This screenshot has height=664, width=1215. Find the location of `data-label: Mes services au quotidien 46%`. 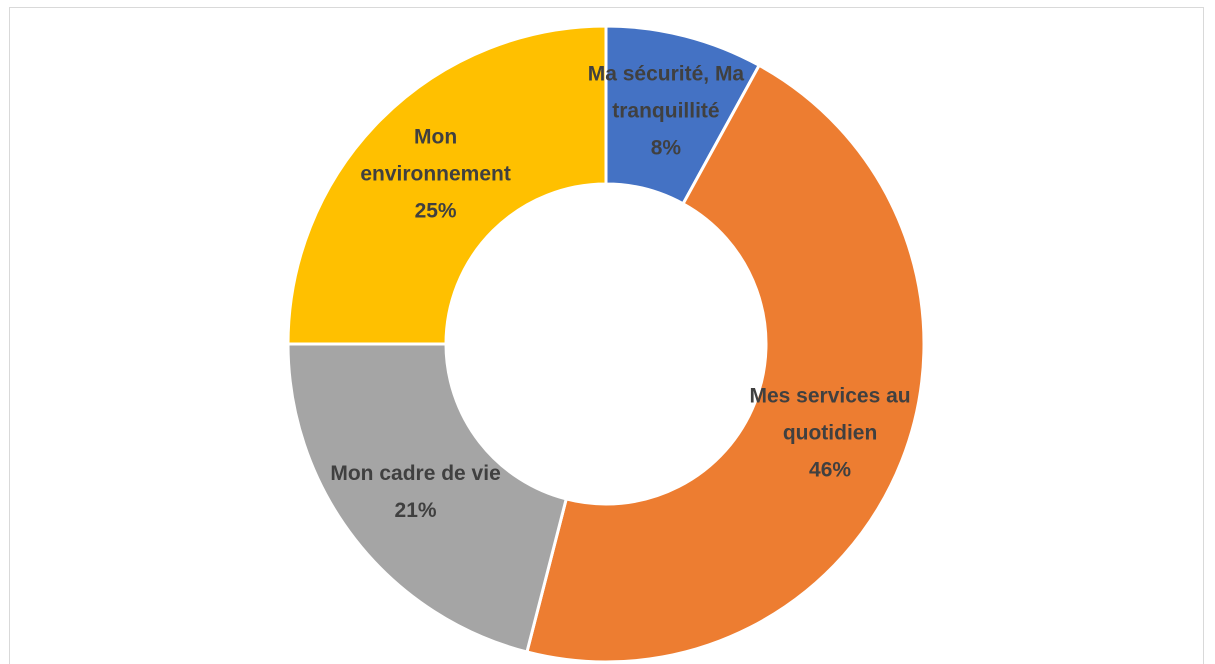

data-label: Mes services au quotidien 46% is located at coordinates (830, 432).